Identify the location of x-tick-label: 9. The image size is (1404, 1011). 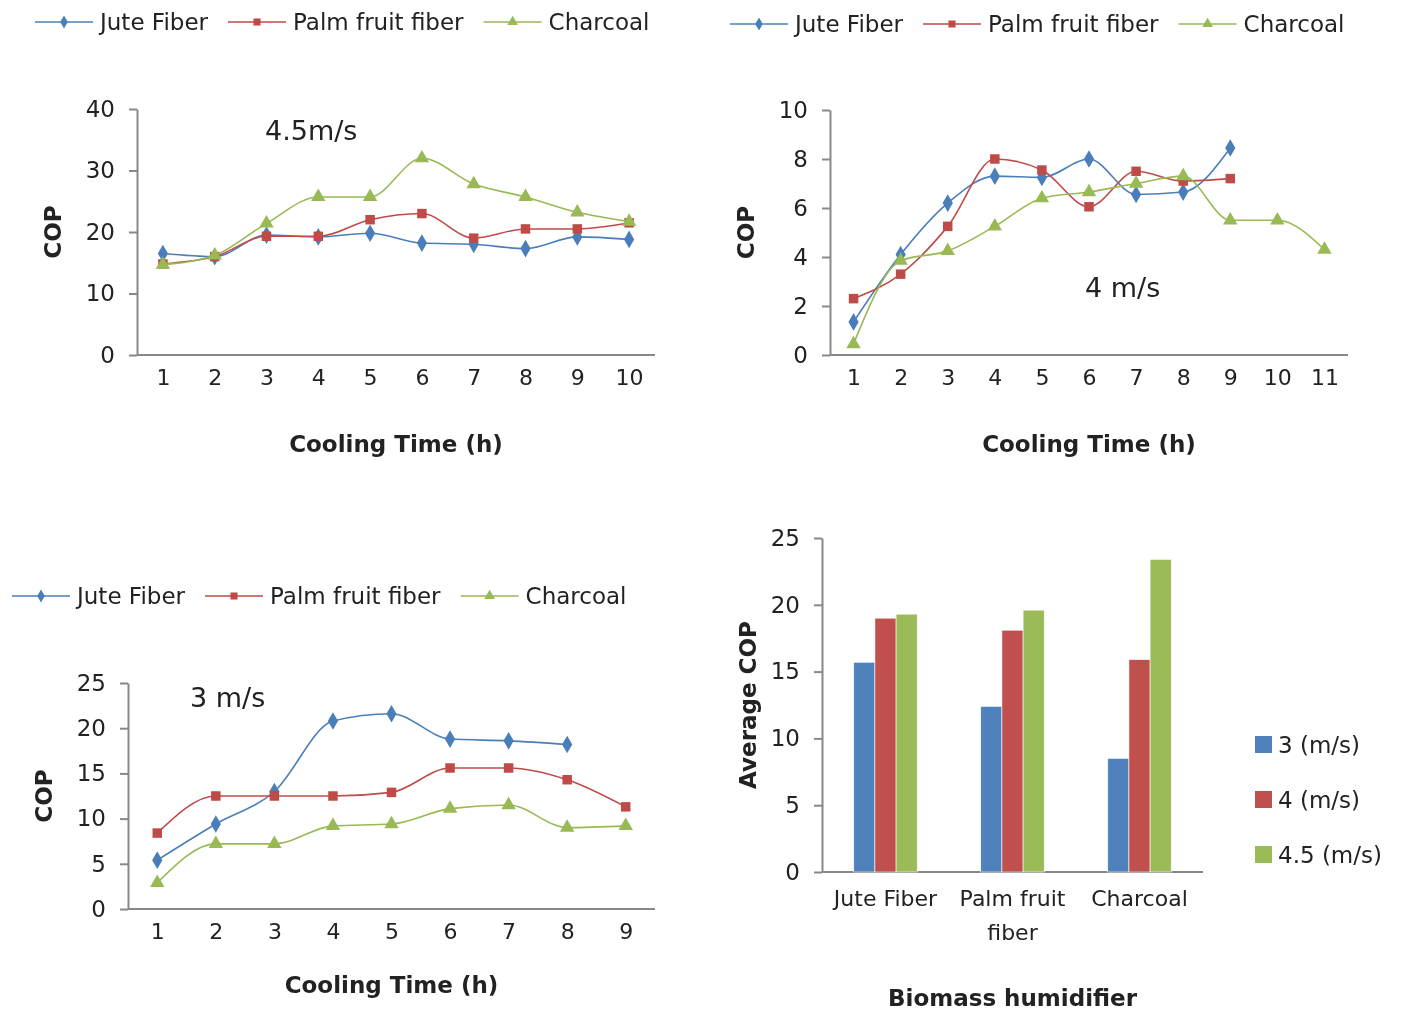
(626, 931).